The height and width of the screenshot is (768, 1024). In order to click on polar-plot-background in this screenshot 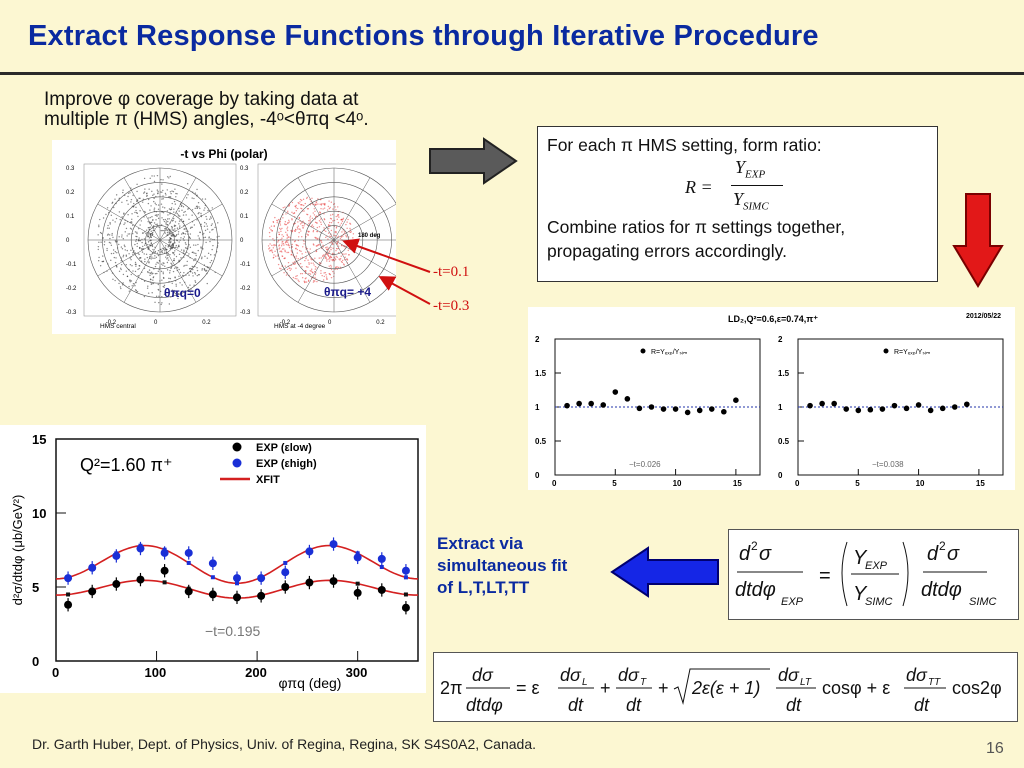, I will do `click(224, 237)`.